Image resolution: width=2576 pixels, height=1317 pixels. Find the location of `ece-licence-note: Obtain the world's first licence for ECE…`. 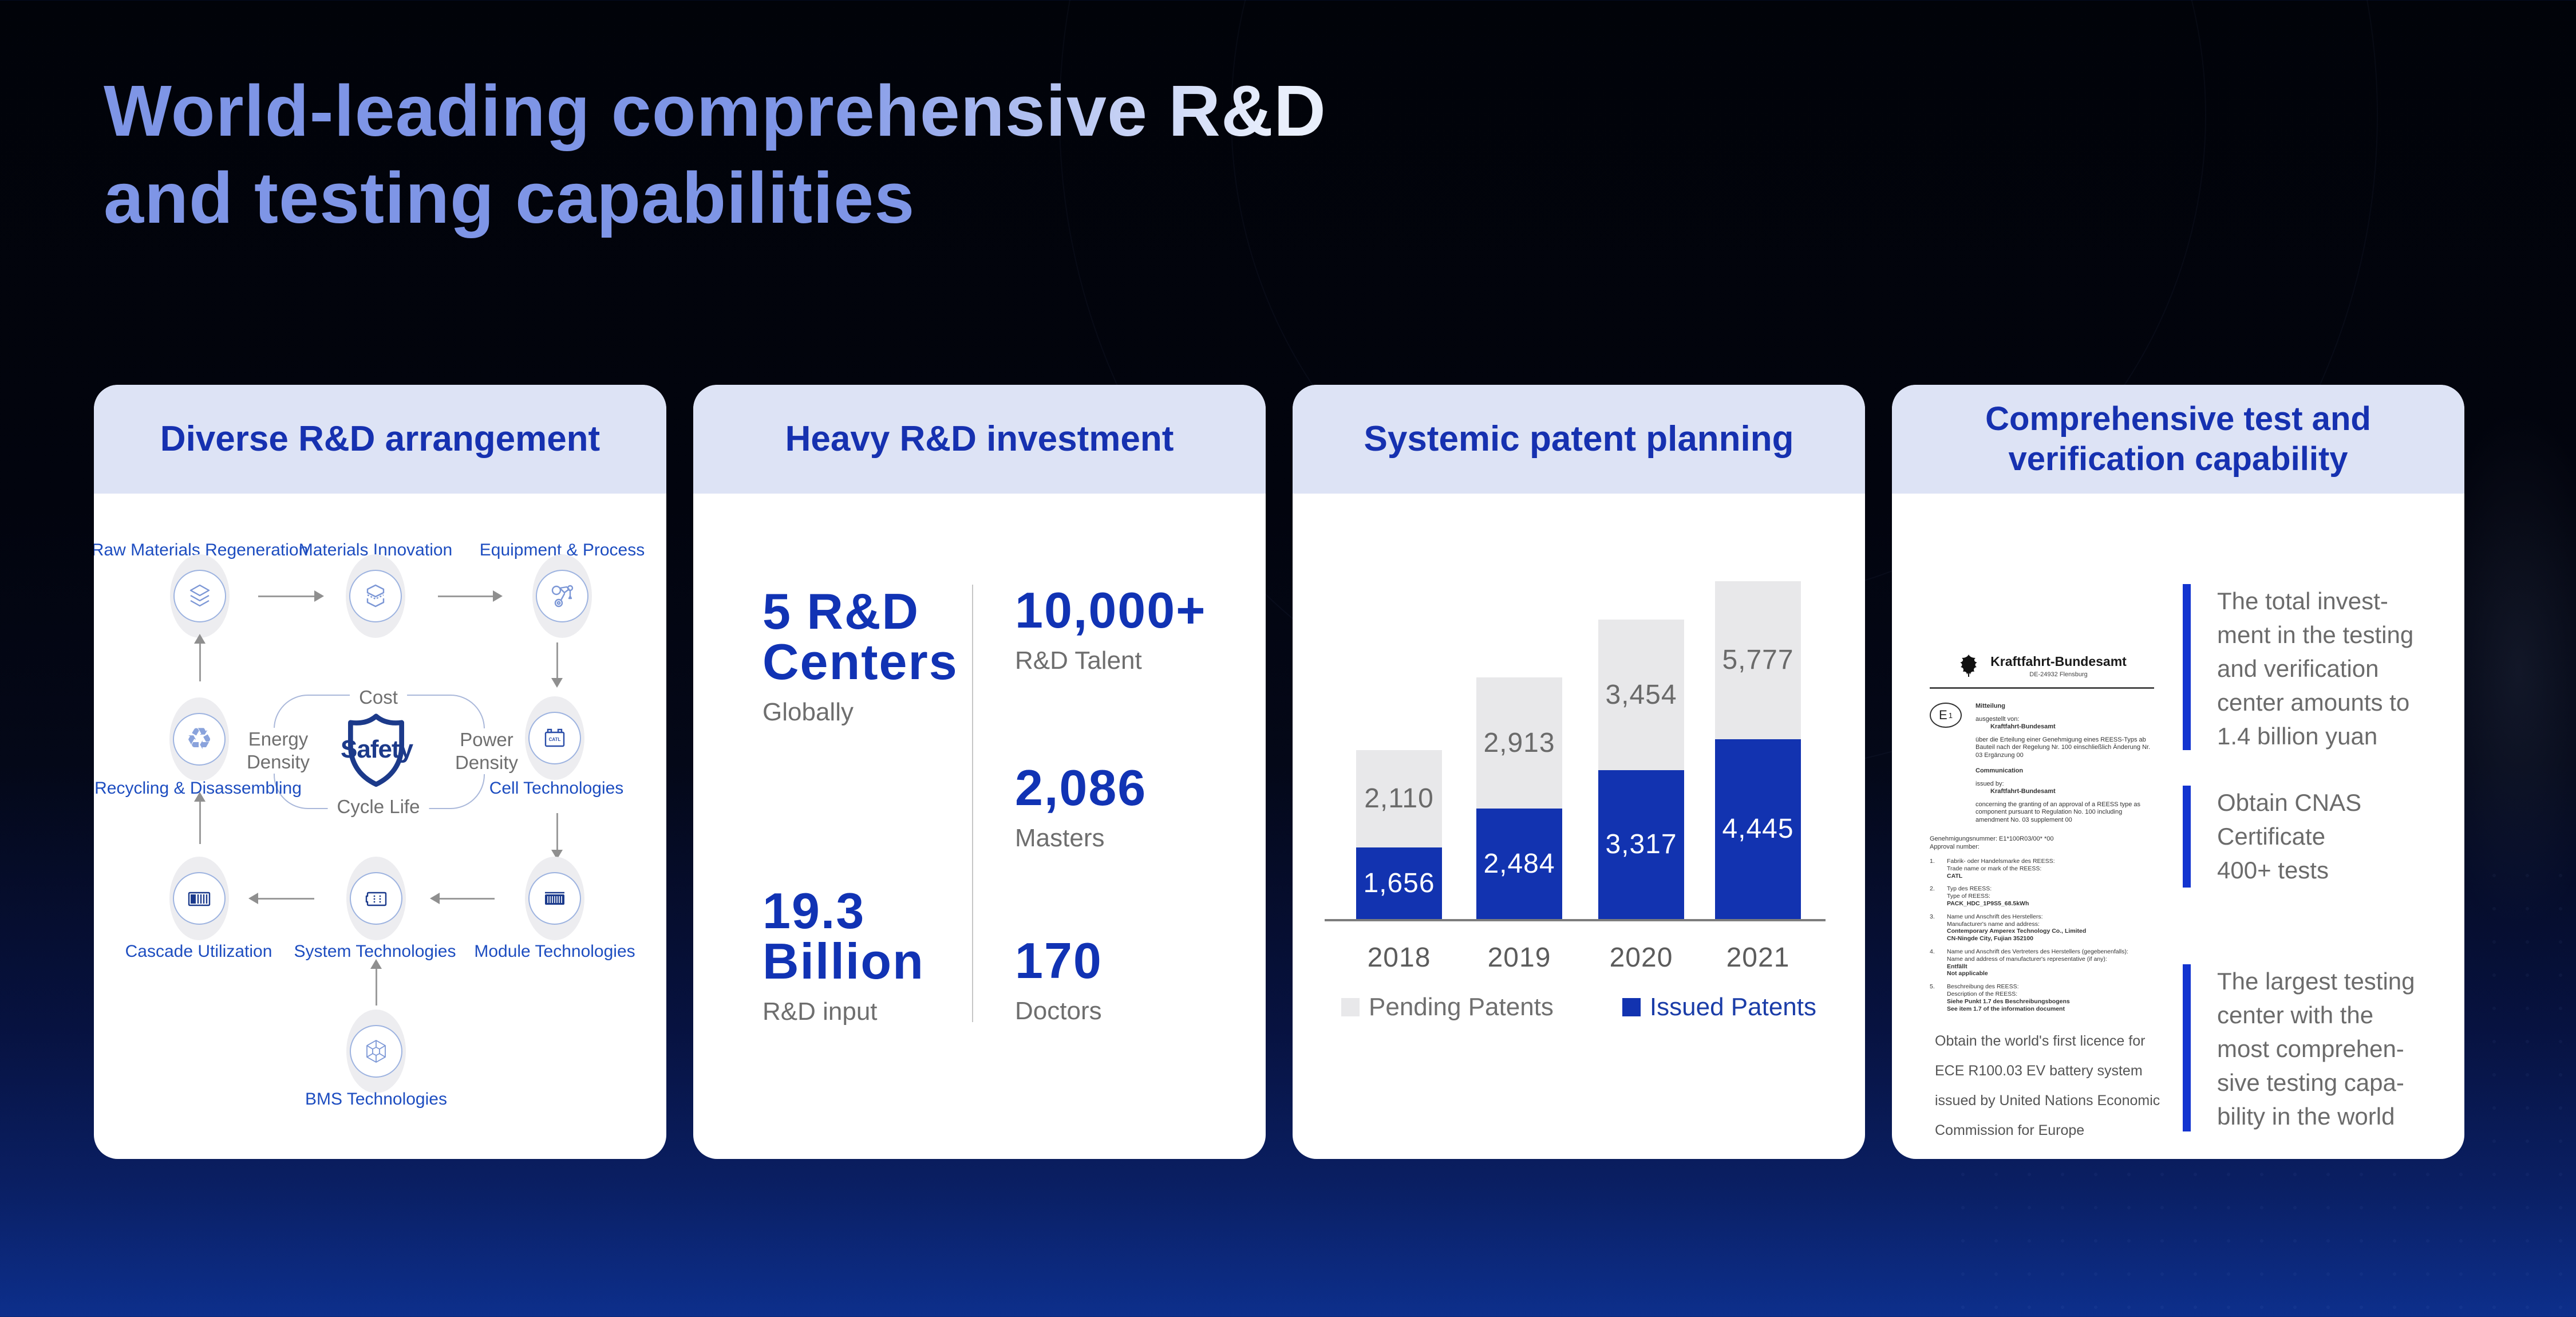

ece-licence-note: Obtain the world's first licence for ECE… is located at coordinates (2095, 1085).